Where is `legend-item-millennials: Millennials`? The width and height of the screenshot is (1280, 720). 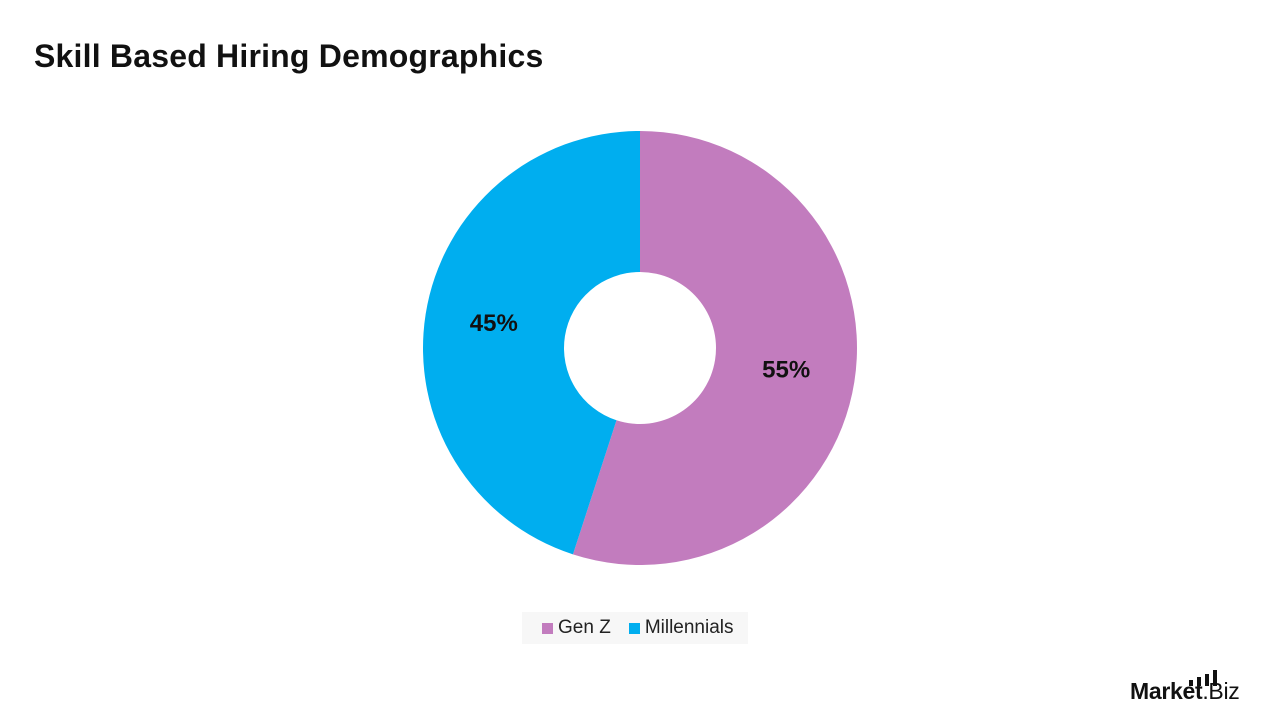 legend-item-millennials: Millennials is located at coordinates (681, 628).